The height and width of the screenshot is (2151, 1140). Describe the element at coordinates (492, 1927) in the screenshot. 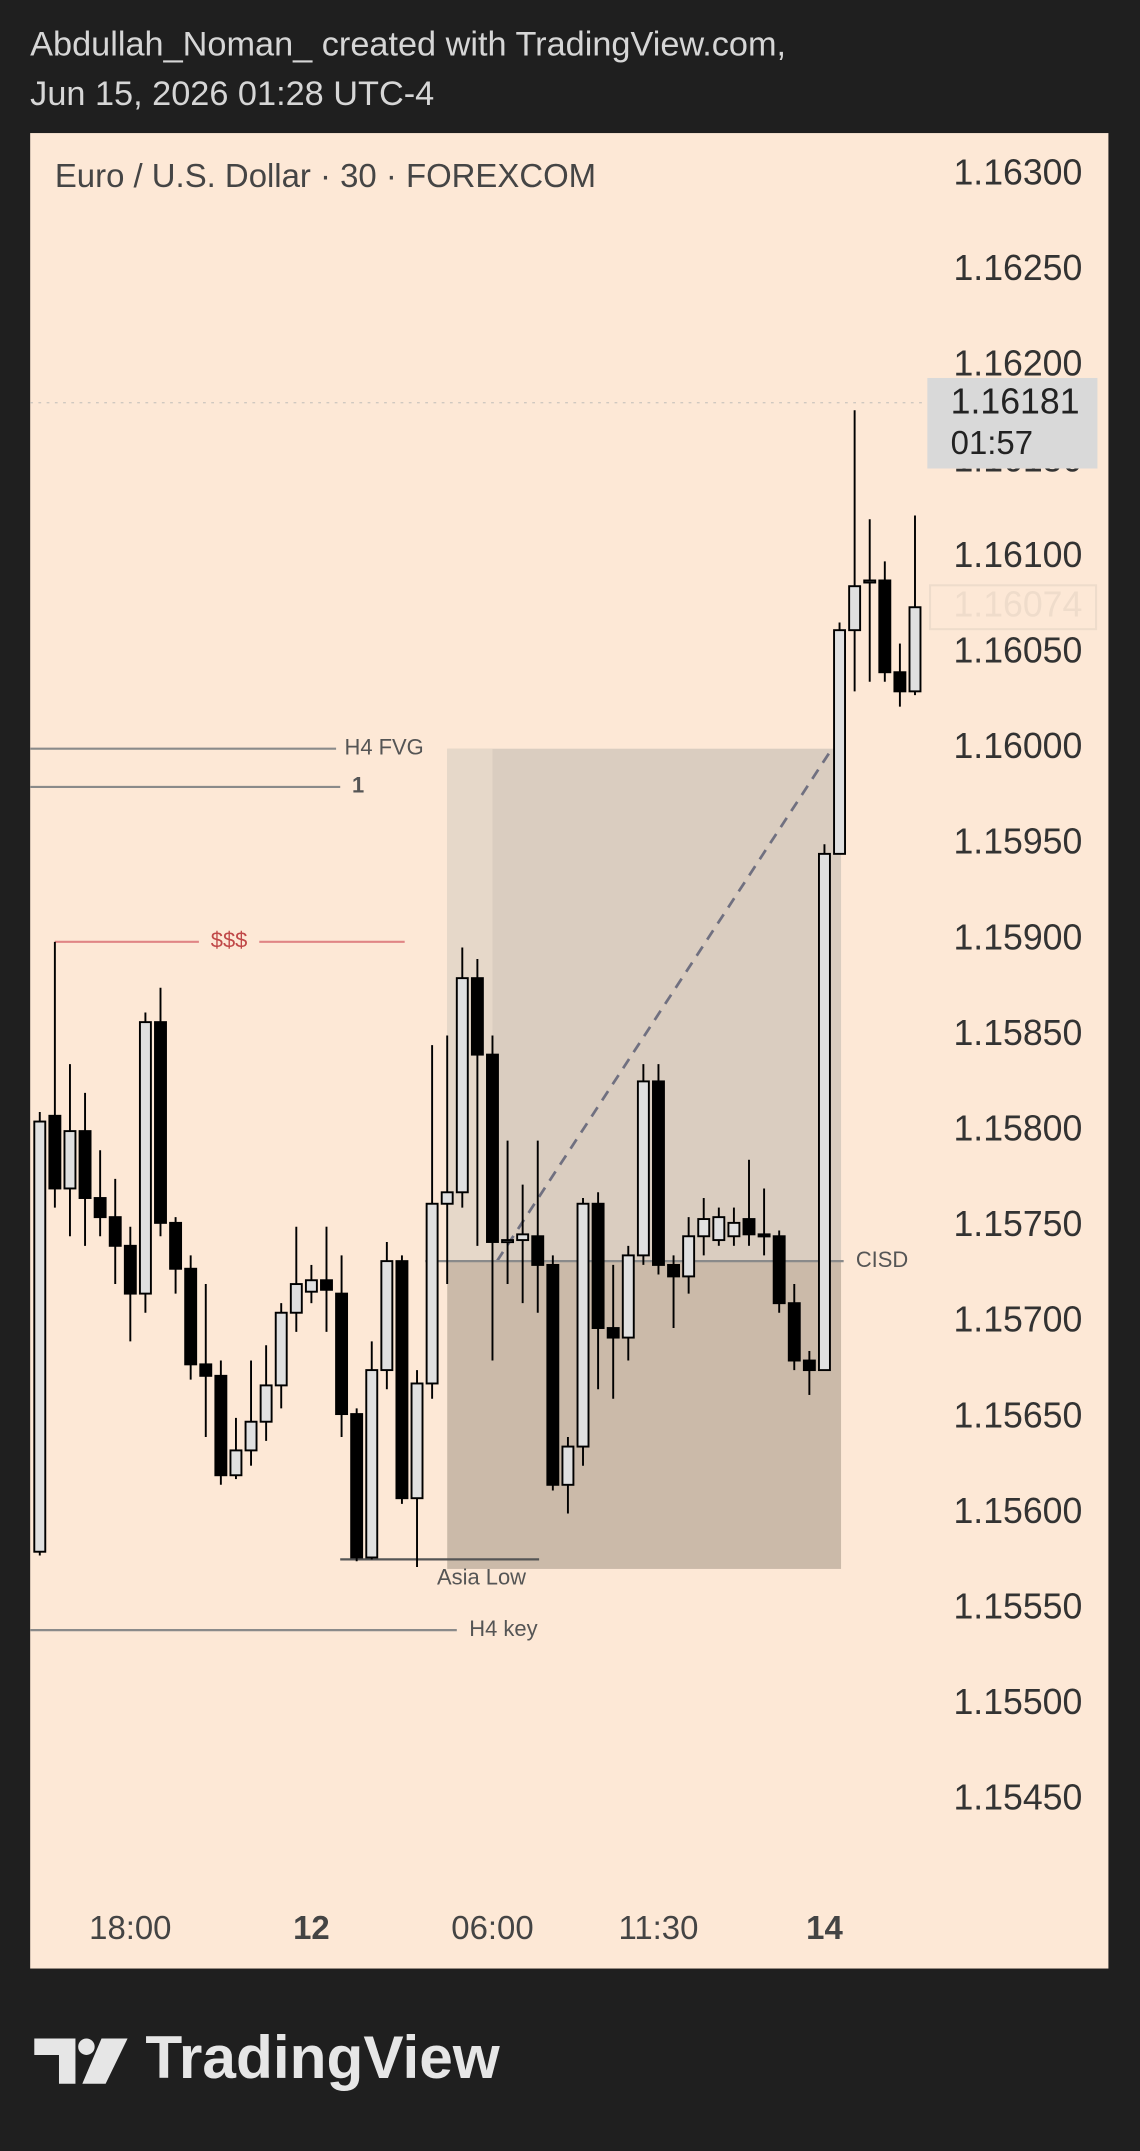

I see `x-tick-label: 06:00` at that location.